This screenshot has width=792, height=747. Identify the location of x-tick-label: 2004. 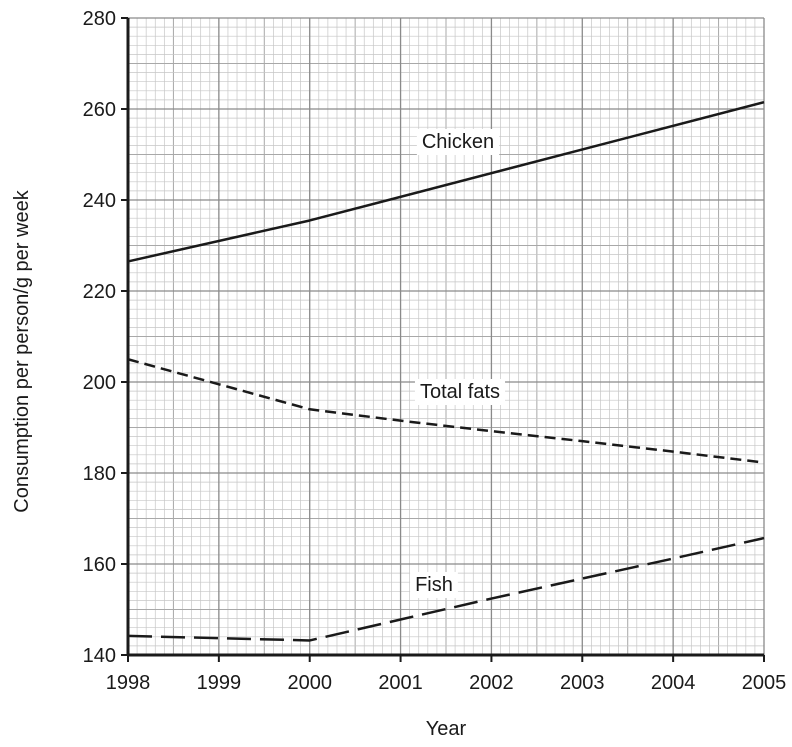
(673, 683).